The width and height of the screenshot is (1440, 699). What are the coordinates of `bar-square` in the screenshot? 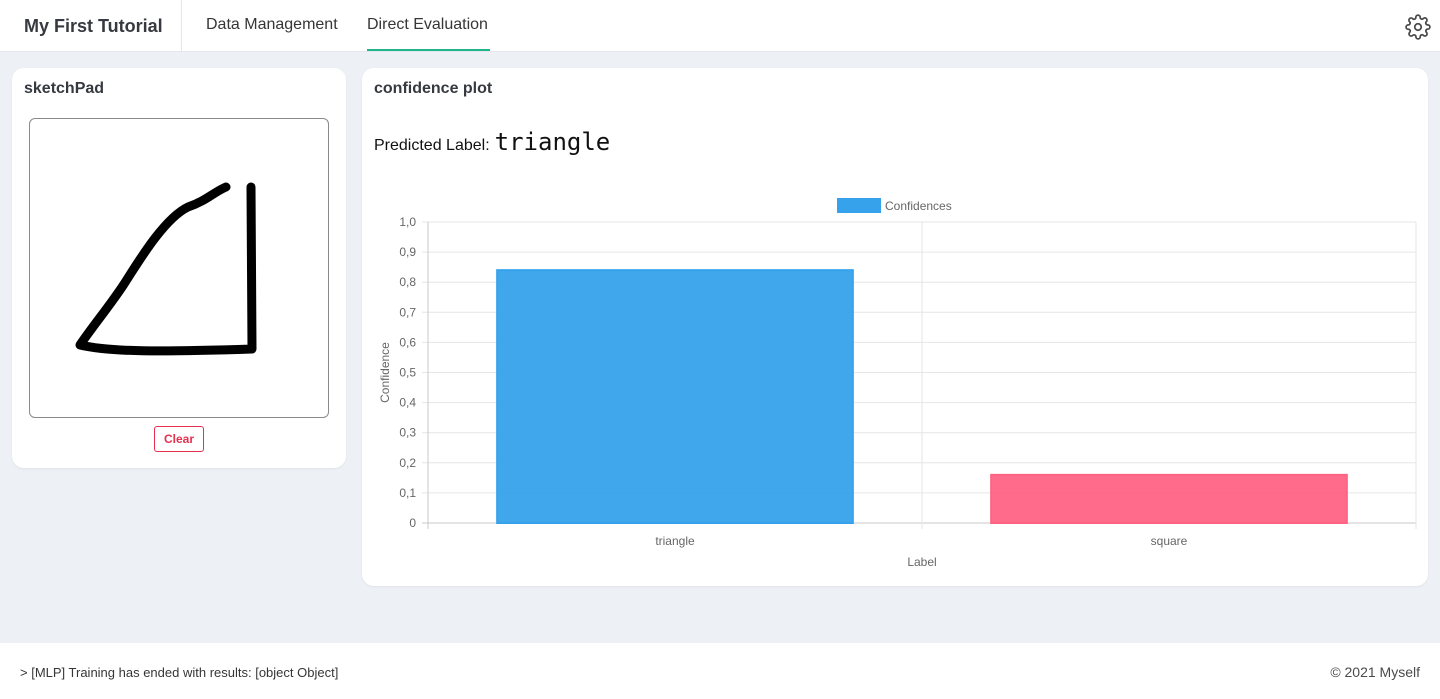 It's located at (1169, 498).